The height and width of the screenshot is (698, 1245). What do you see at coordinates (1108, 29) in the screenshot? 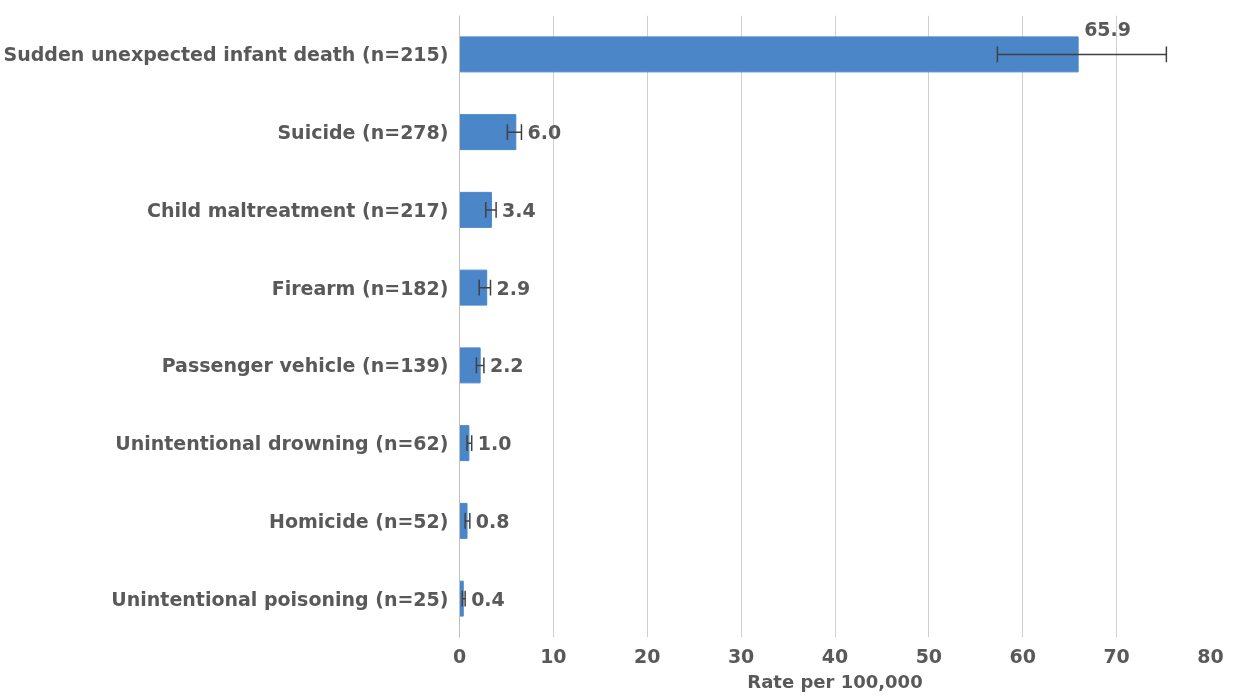
I see `data-label: 65.9` at bounding box center [1108, 29].